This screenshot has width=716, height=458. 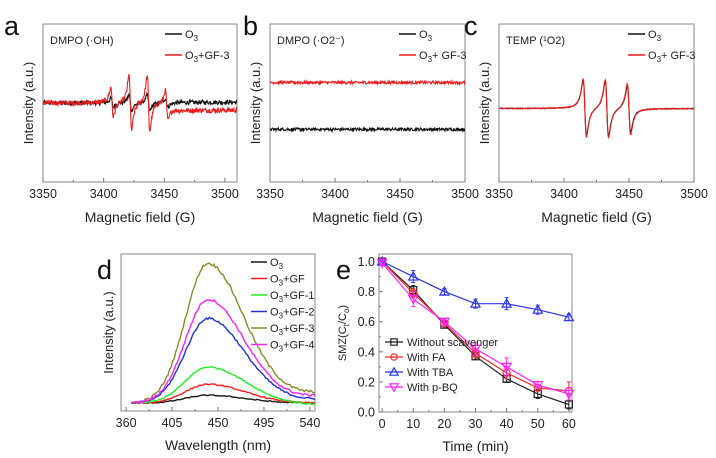 I want to click on marker-circle, so click(x=394, y=357).